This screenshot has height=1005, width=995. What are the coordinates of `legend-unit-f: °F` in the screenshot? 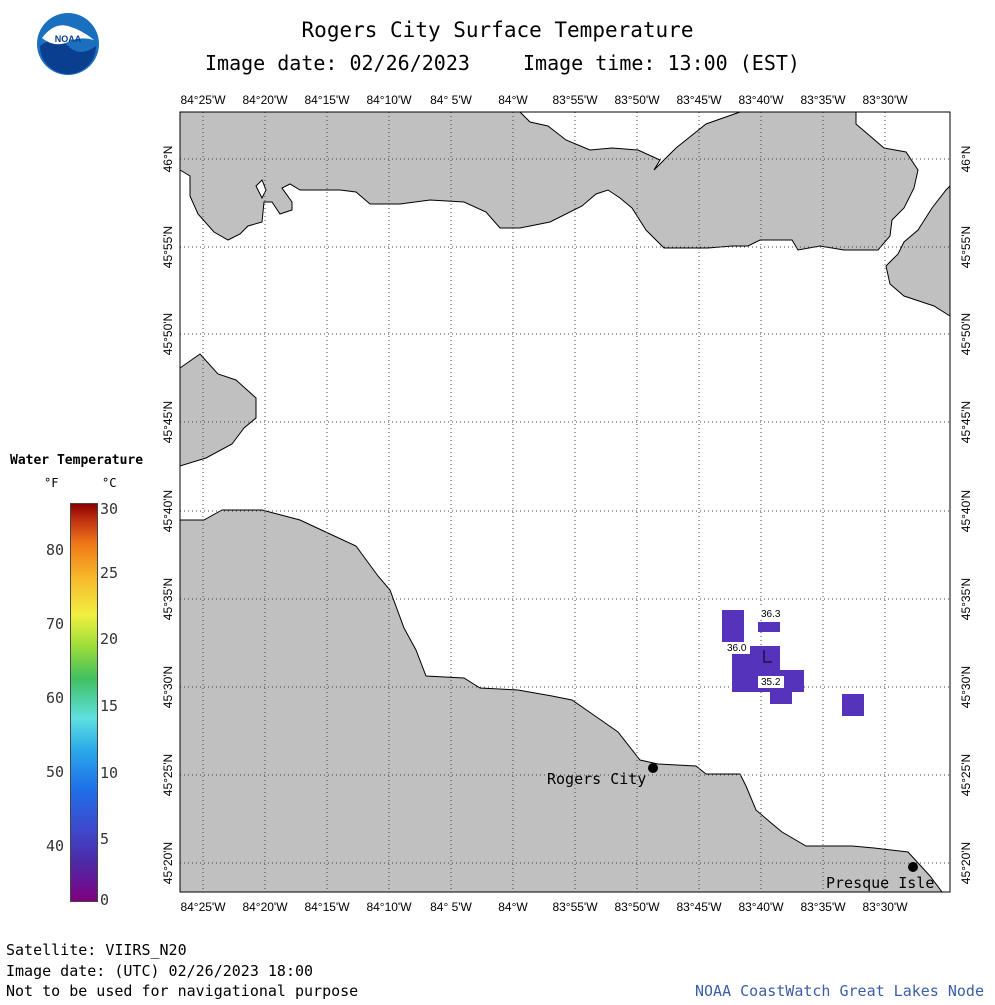 It's located at (51, 483).